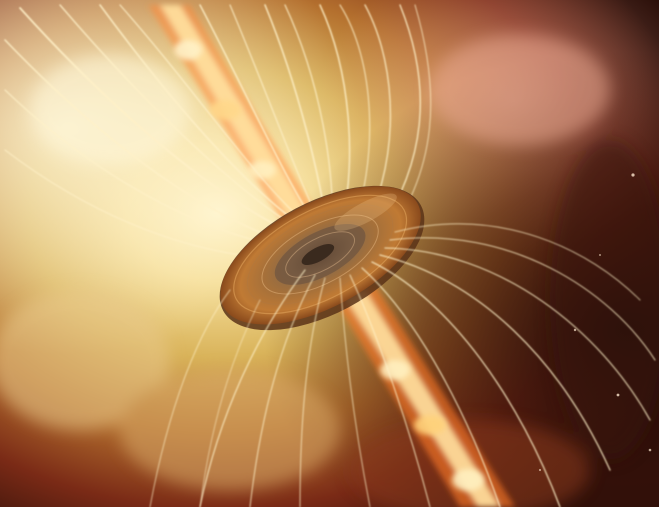 This screenshot has height=507, width=659. What do you see at coordinates (322, 258) in the screenshot?
I see `accretion-disk` at bounding box center [322, 258].